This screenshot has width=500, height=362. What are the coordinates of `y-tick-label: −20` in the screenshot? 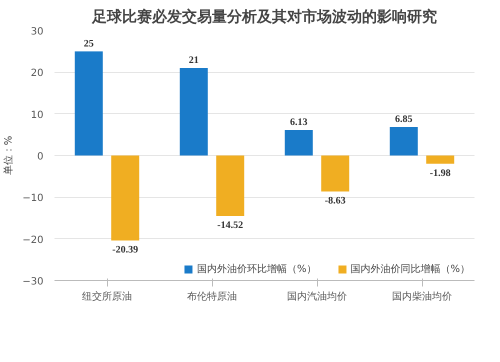 It's located at (33, 240).